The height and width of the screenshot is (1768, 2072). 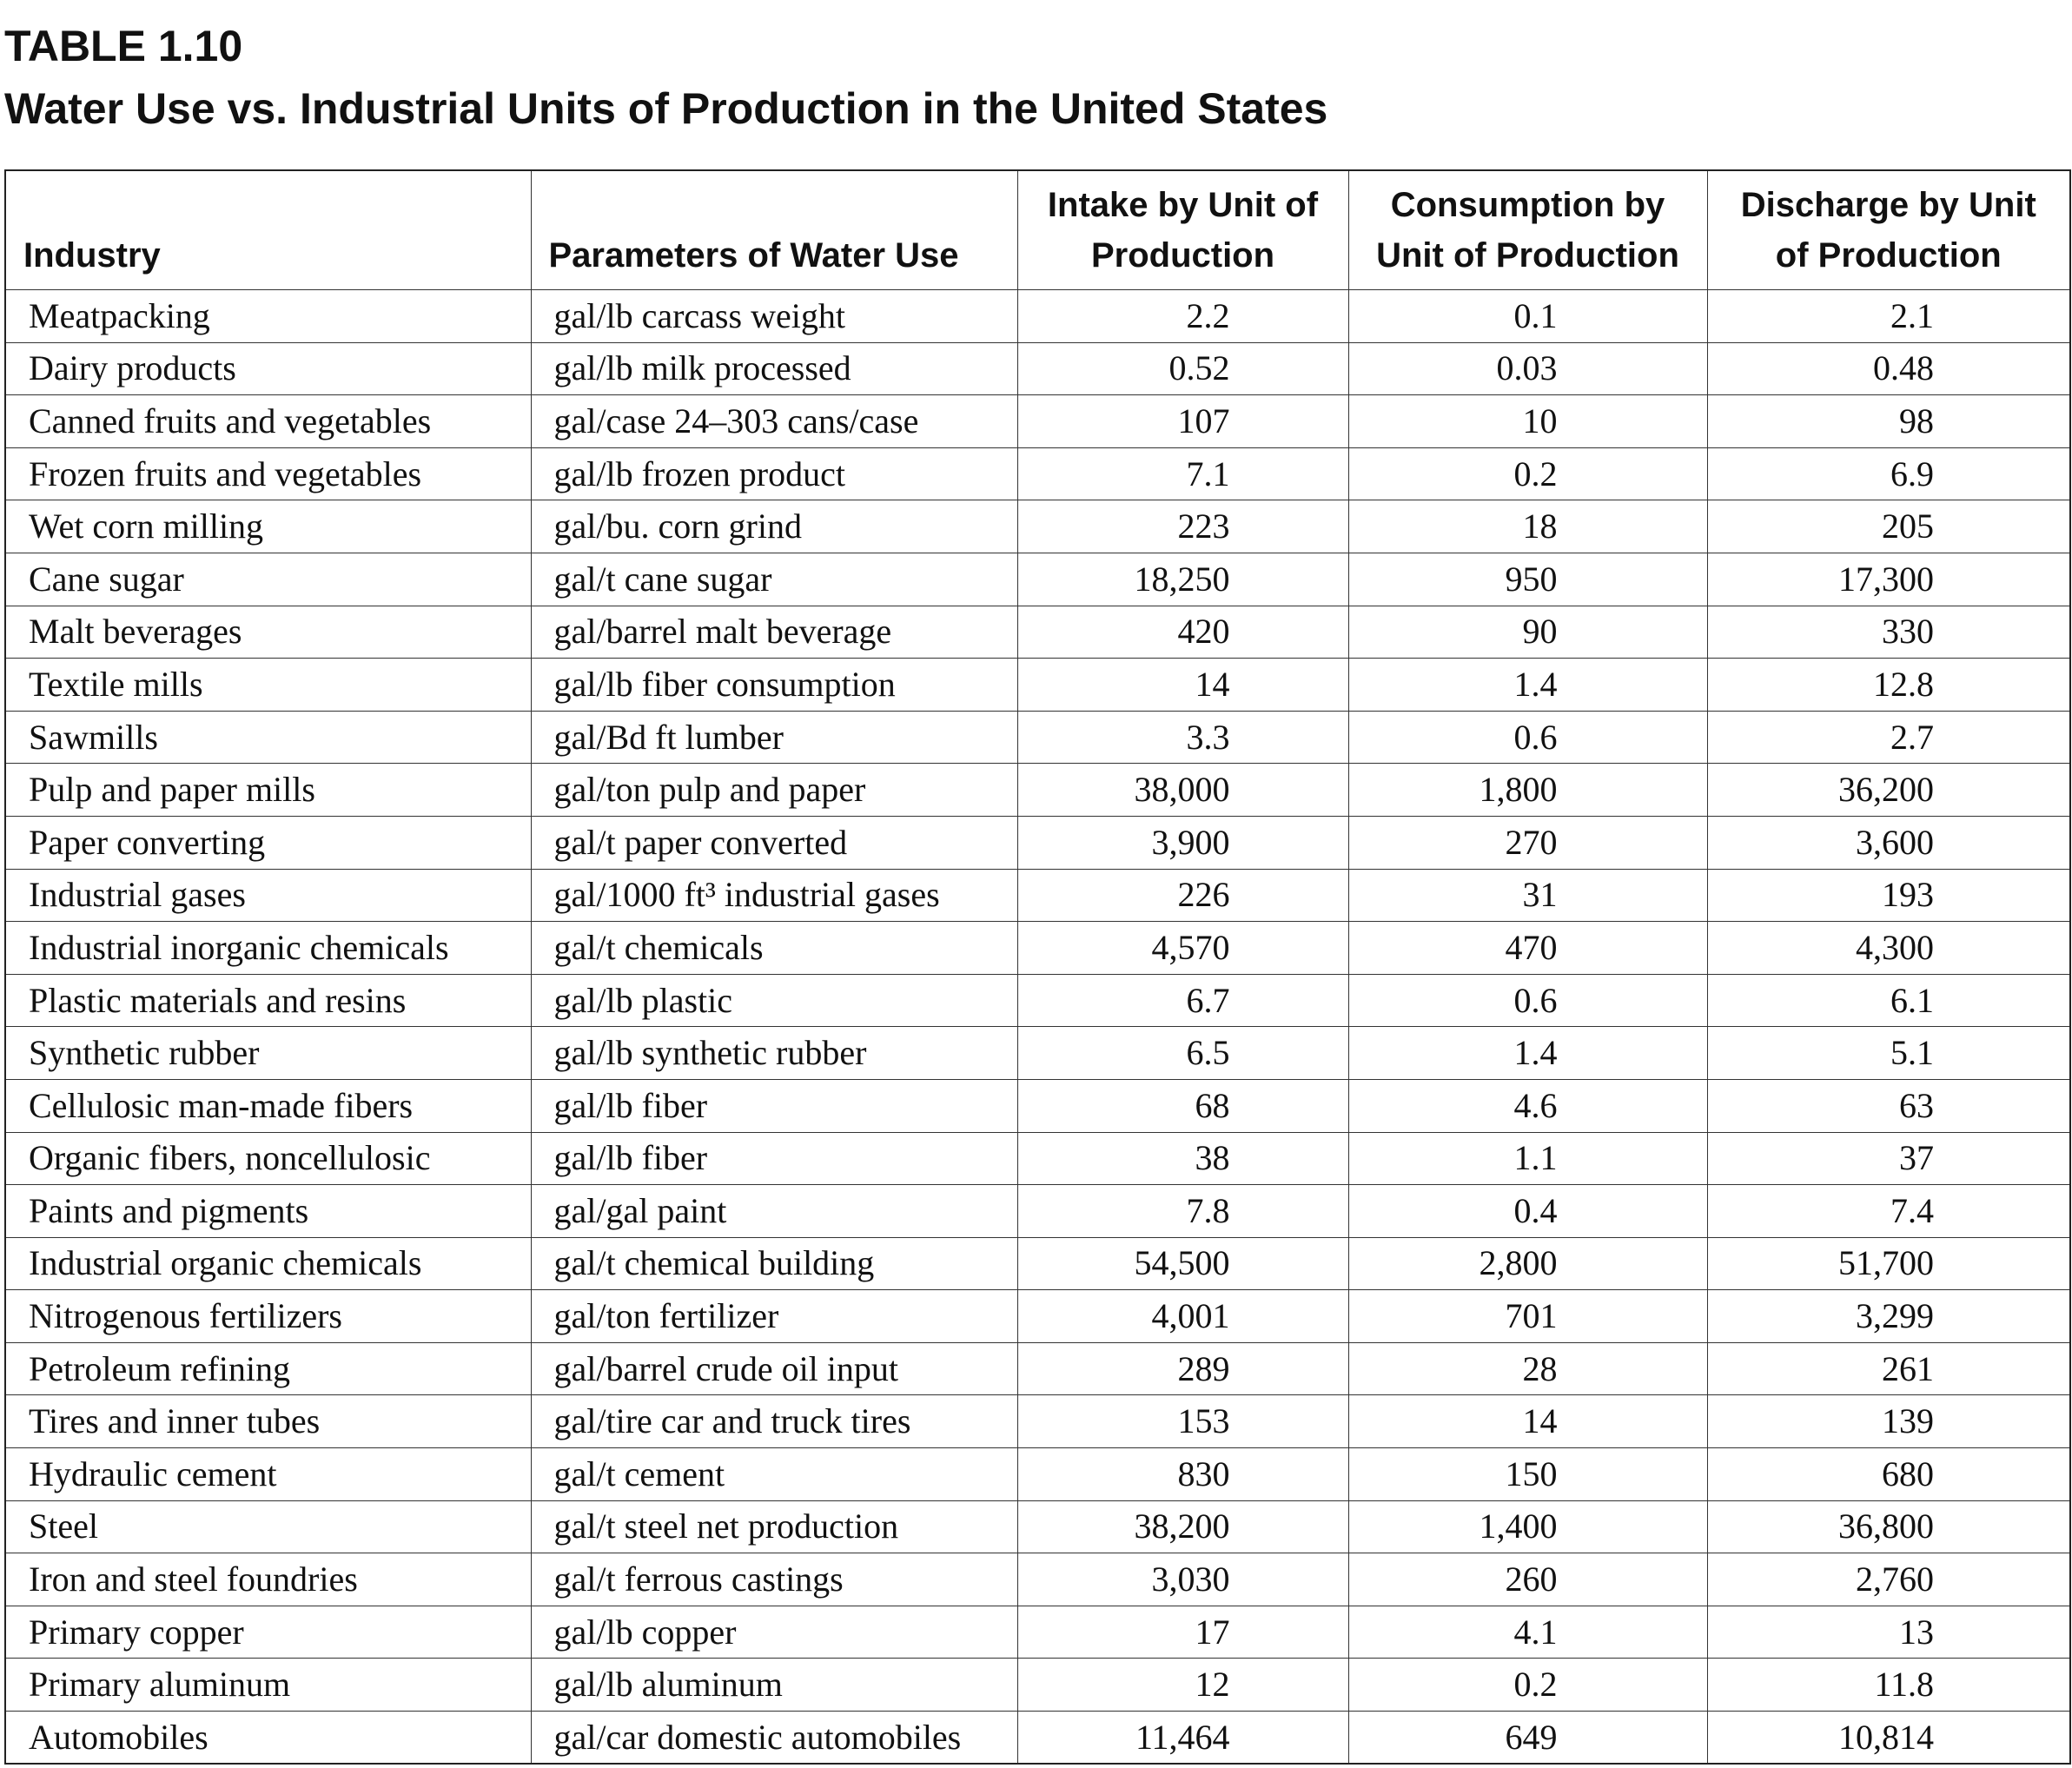 I want to click on number-cell: 107, so click(x=1182, y=421).